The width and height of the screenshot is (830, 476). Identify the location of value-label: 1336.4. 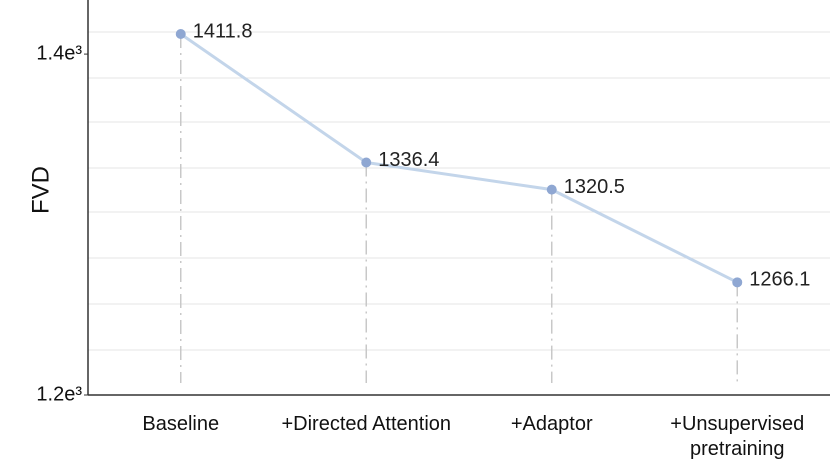
(408, 160).